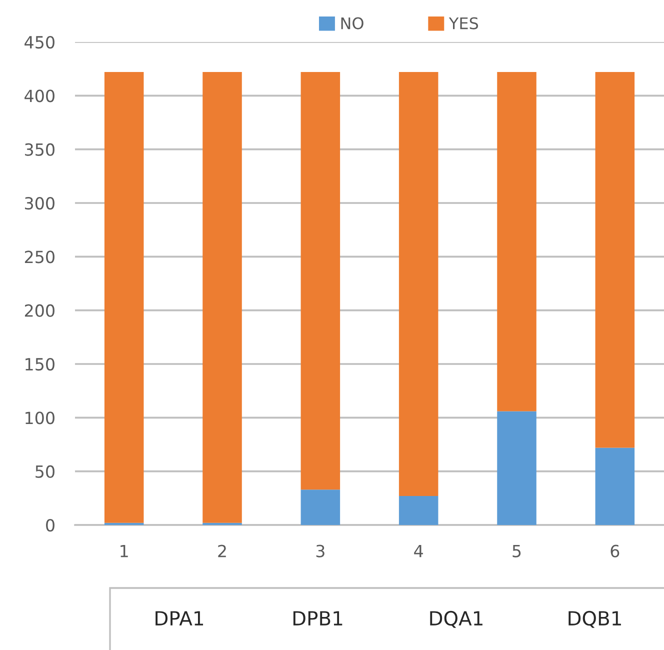 The width and height of the screenshot is (664, 650). Describe the element at coordinates (615, 551) in the screenshot. I see `x-tick-label: 6` at that location.